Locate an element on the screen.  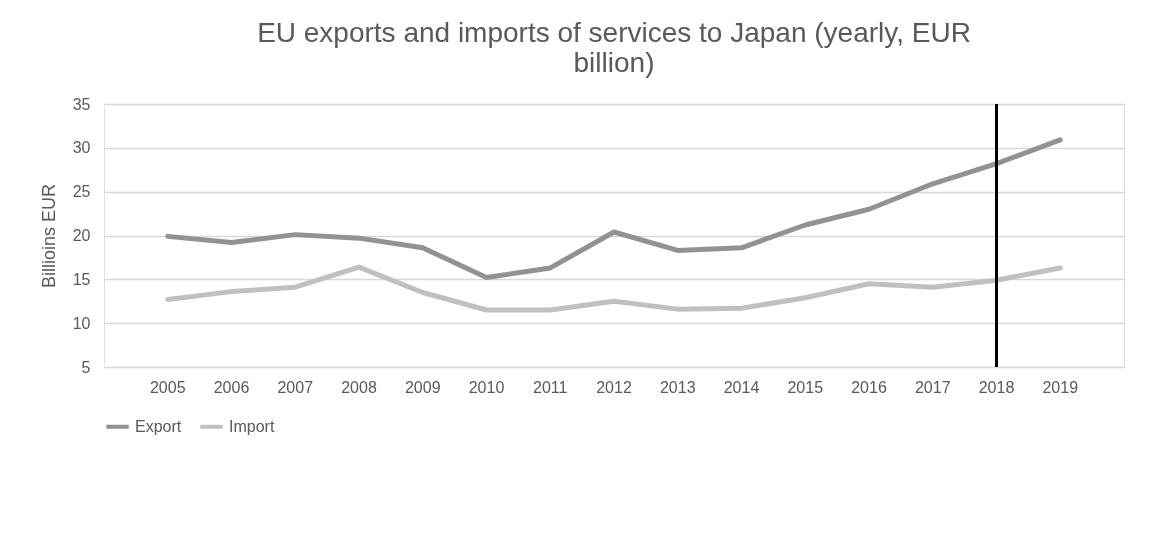
x-tick-label: 2012 is located at coordinates (614, 387).